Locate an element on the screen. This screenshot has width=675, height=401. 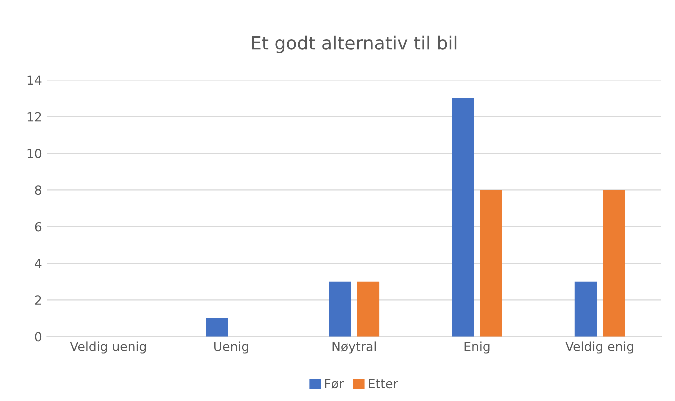
y-tick-label: 6 is located at coordinates (38, 227).